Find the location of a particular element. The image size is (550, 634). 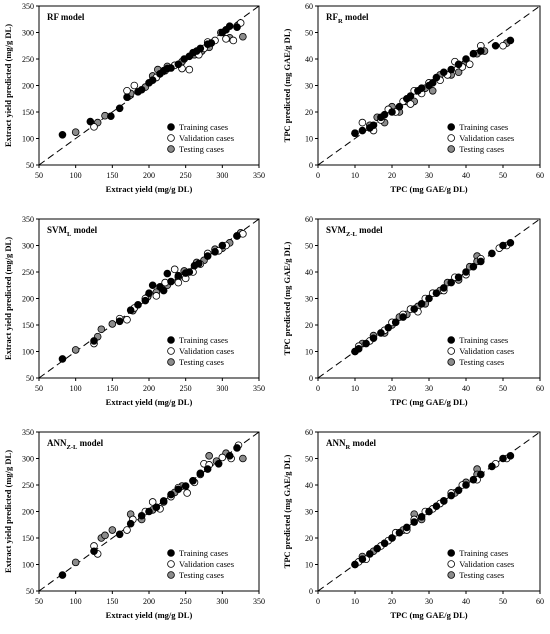

panel-title-subscript: R is located at coordinates (340, 21).